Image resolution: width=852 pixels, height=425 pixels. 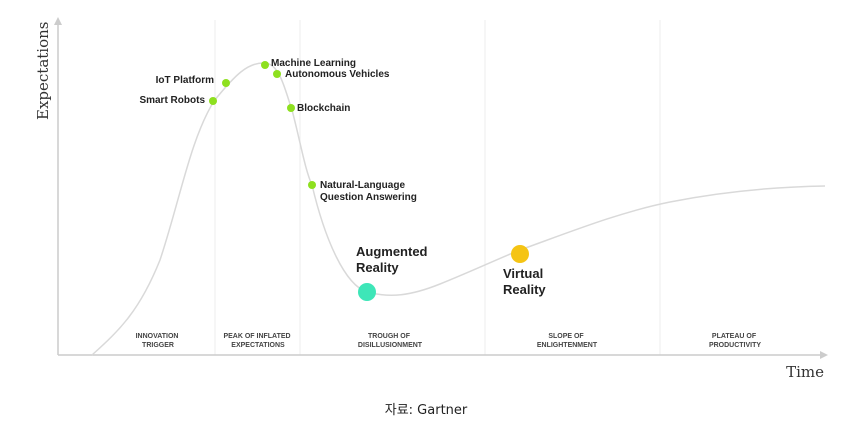 I want to click on marker-blockchain, so click(x=291, y=108).